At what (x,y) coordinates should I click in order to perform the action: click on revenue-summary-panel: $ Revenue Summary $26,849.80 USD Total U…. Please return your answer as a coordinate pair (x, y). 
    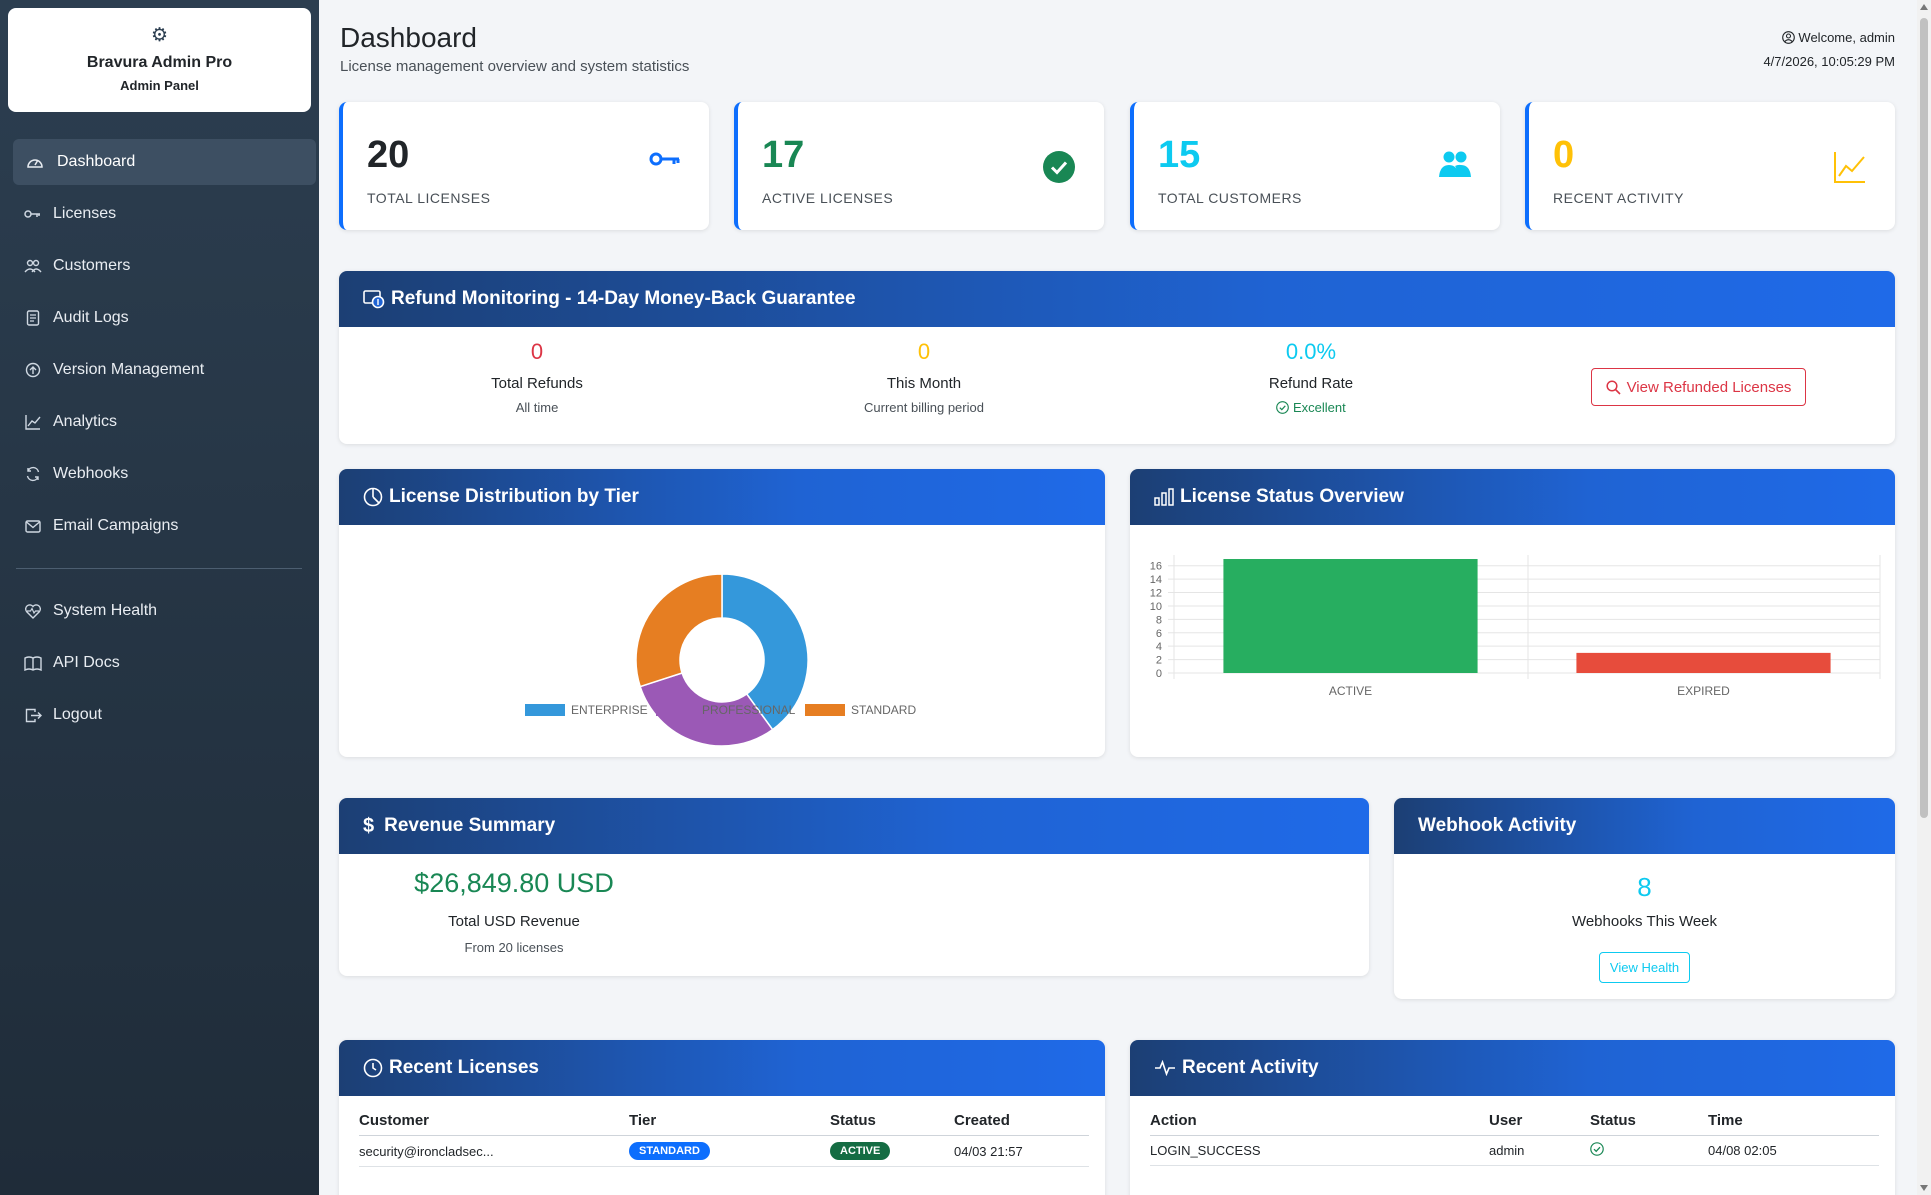
    Looking at the image, I should click on (854, 887).